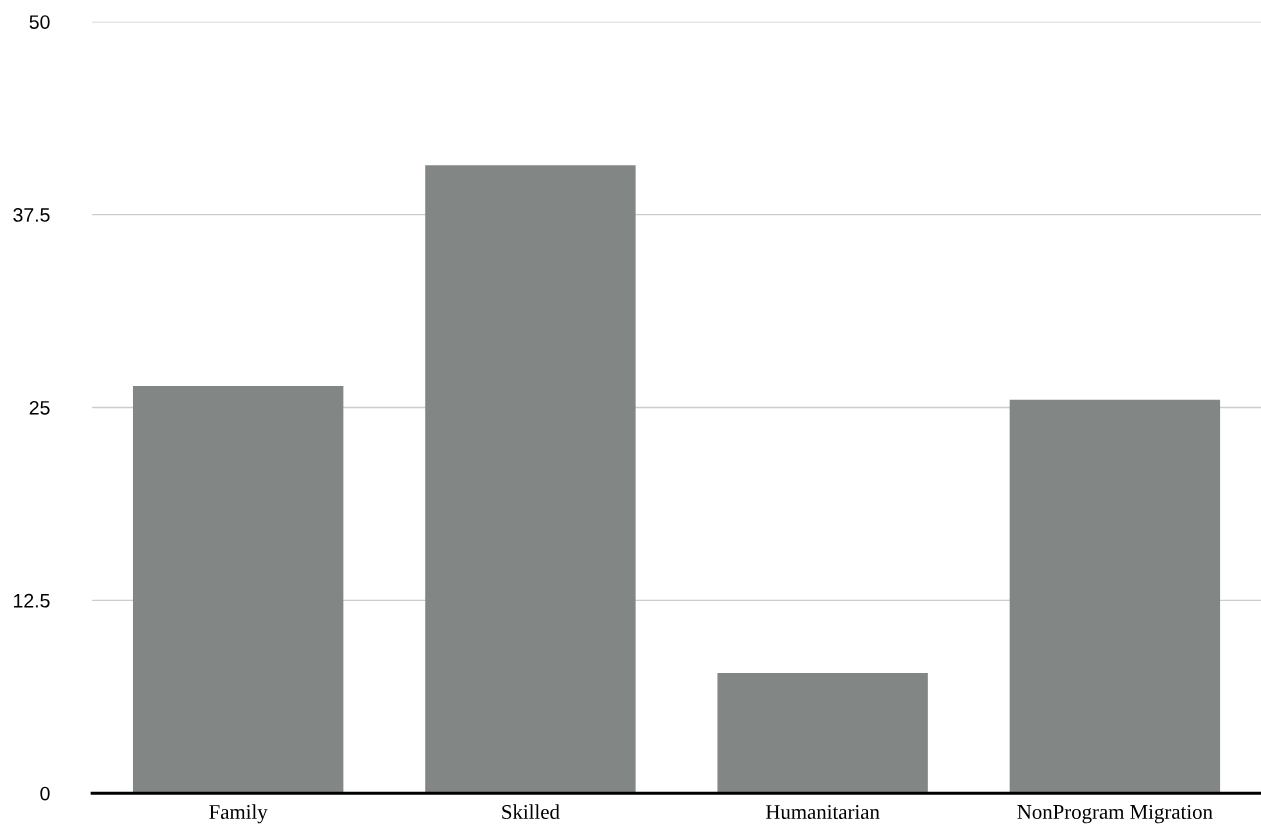 This screenshot has height=835, width=1261. Describe the element at coordinates (1115, 814) in the screenshot. I see `x-tick-label: NonProgram Migration` at that location.